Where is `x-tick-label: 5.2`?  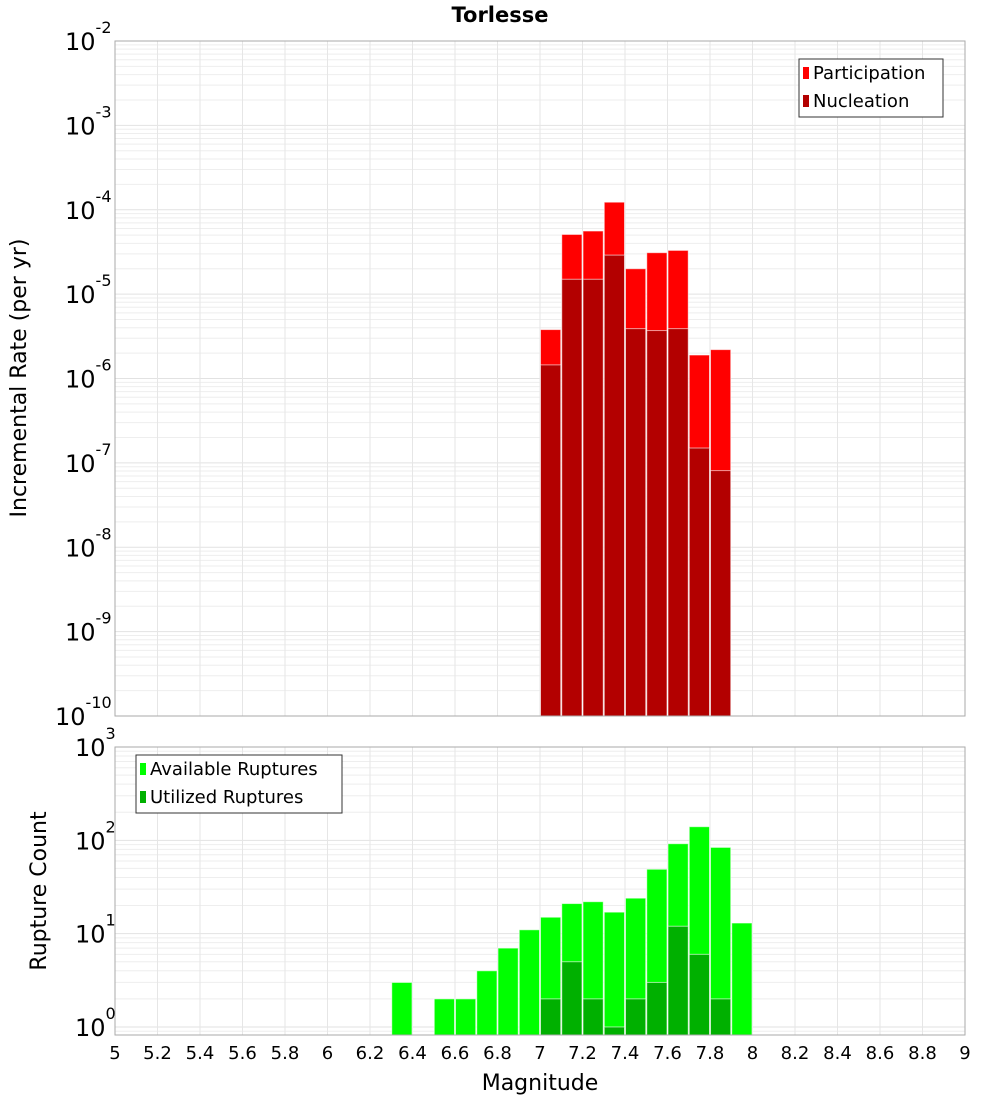
x-tick-label: 5.2 is located at coordinates (157, 1053).